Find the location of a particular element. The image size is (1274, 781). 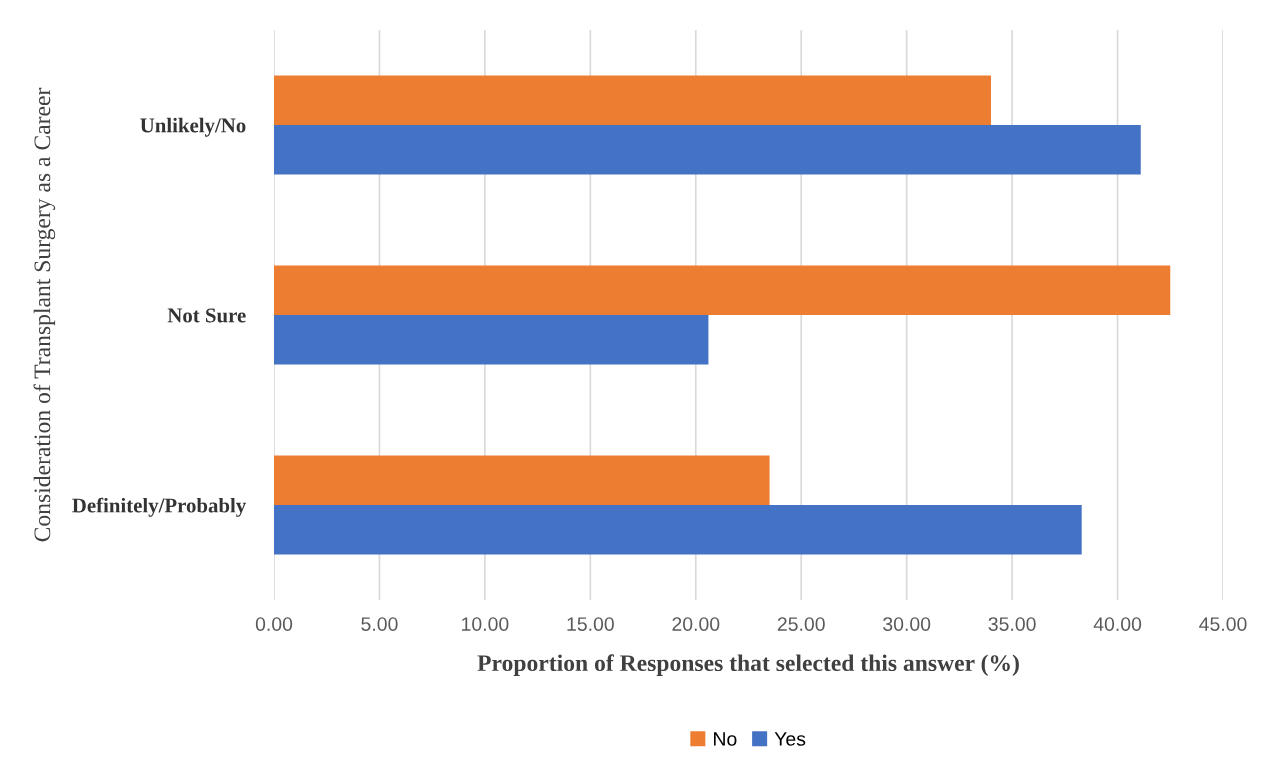

x-tick-label: 5.00 is located at coordinates (379, 624).